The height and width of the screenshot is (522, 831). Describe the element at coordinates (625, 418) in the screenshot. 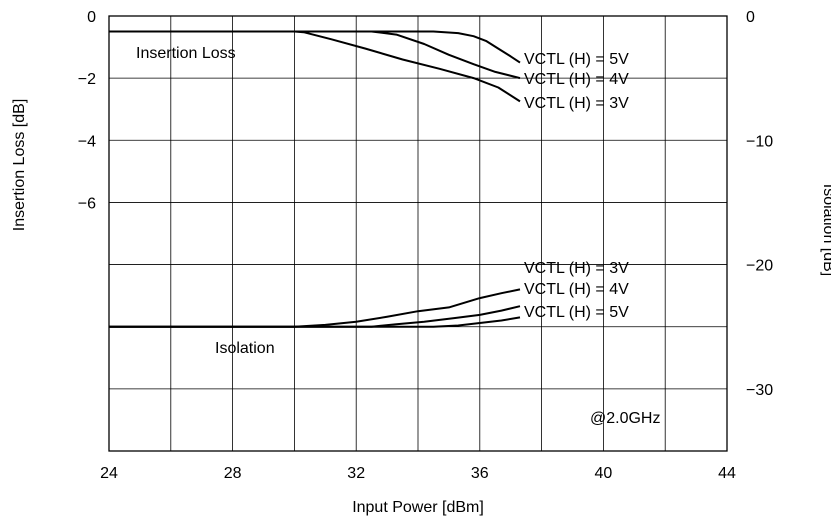

I see `frequency-annotation: @2.0GHz` at that location.